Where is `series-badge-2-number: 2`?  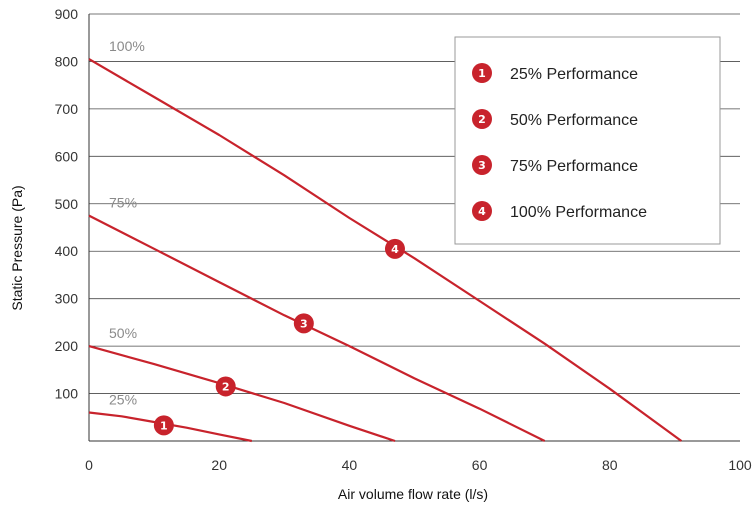
series-badge-2-number: 2 is located at coordinates (226, 386).